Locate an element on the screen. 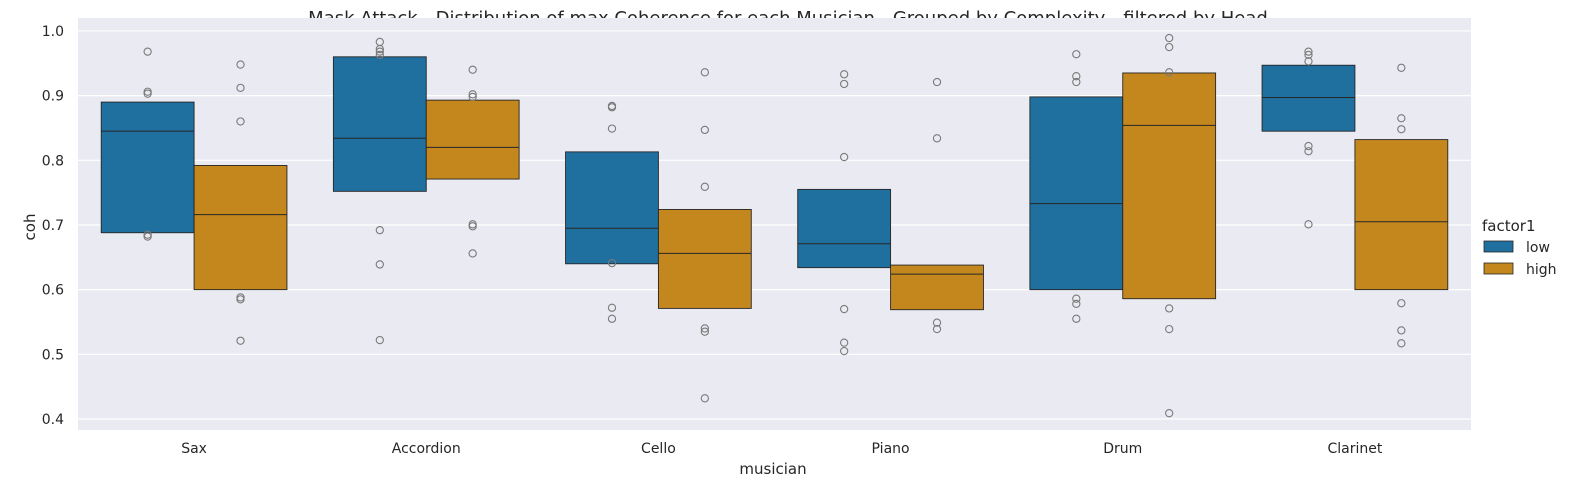 The height and width of the screenshot is (500, 1583). x-tick-label: Piano is located at coordinates (891, 449).